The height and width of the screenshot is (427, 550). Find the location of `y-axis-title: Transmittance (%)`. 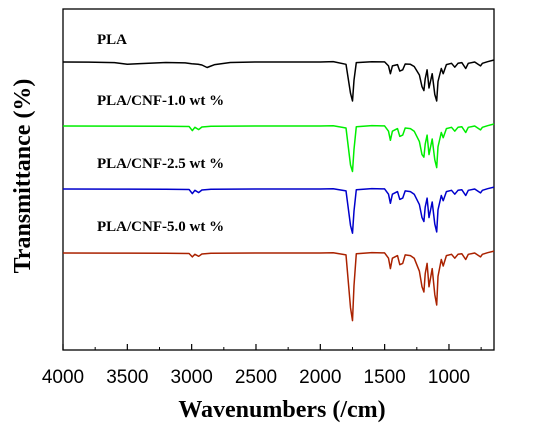

y-axis-title: Transmittance (%) is located at coordinates (23, 176).